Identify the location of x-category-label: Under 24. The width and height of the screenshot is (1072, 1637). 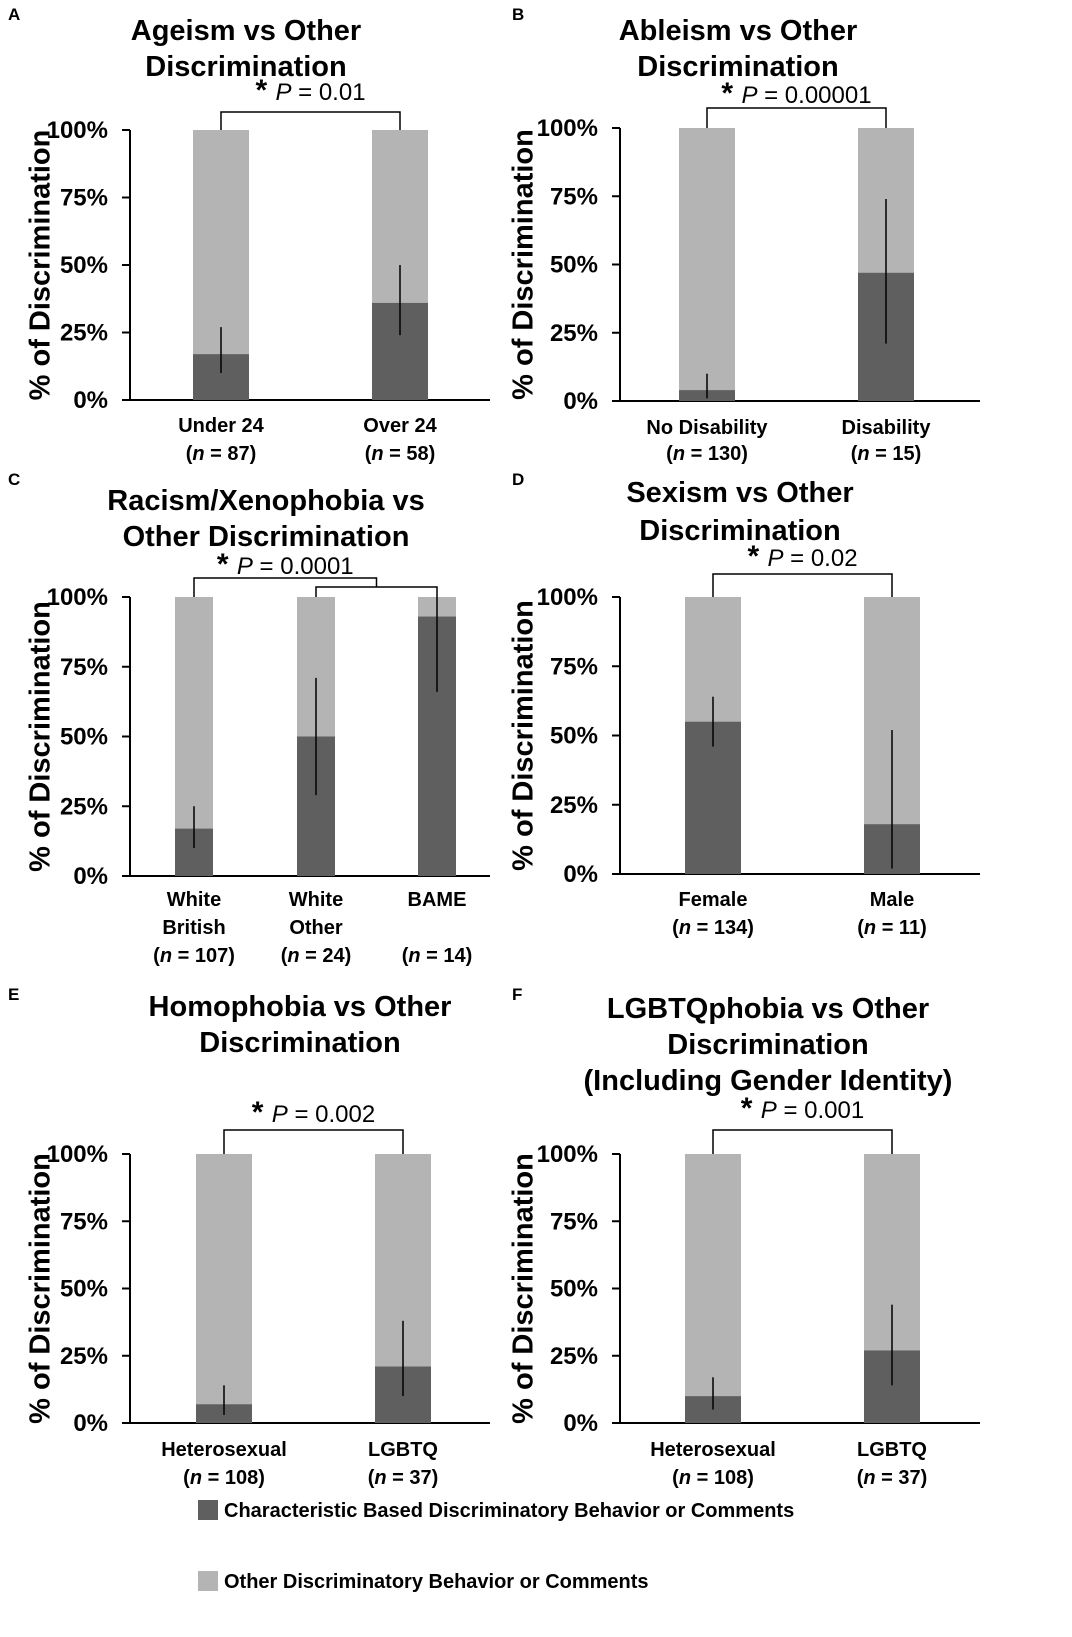
(221, 426).